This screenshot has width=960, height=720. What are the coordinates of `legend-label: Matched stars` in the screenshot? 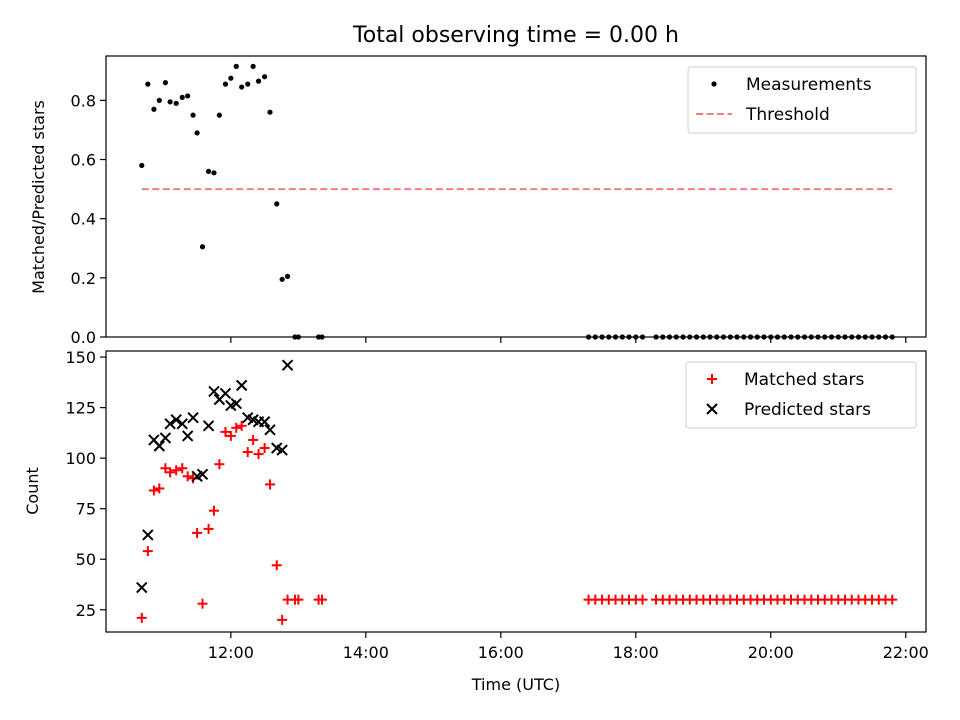 It's located at (804, 380).